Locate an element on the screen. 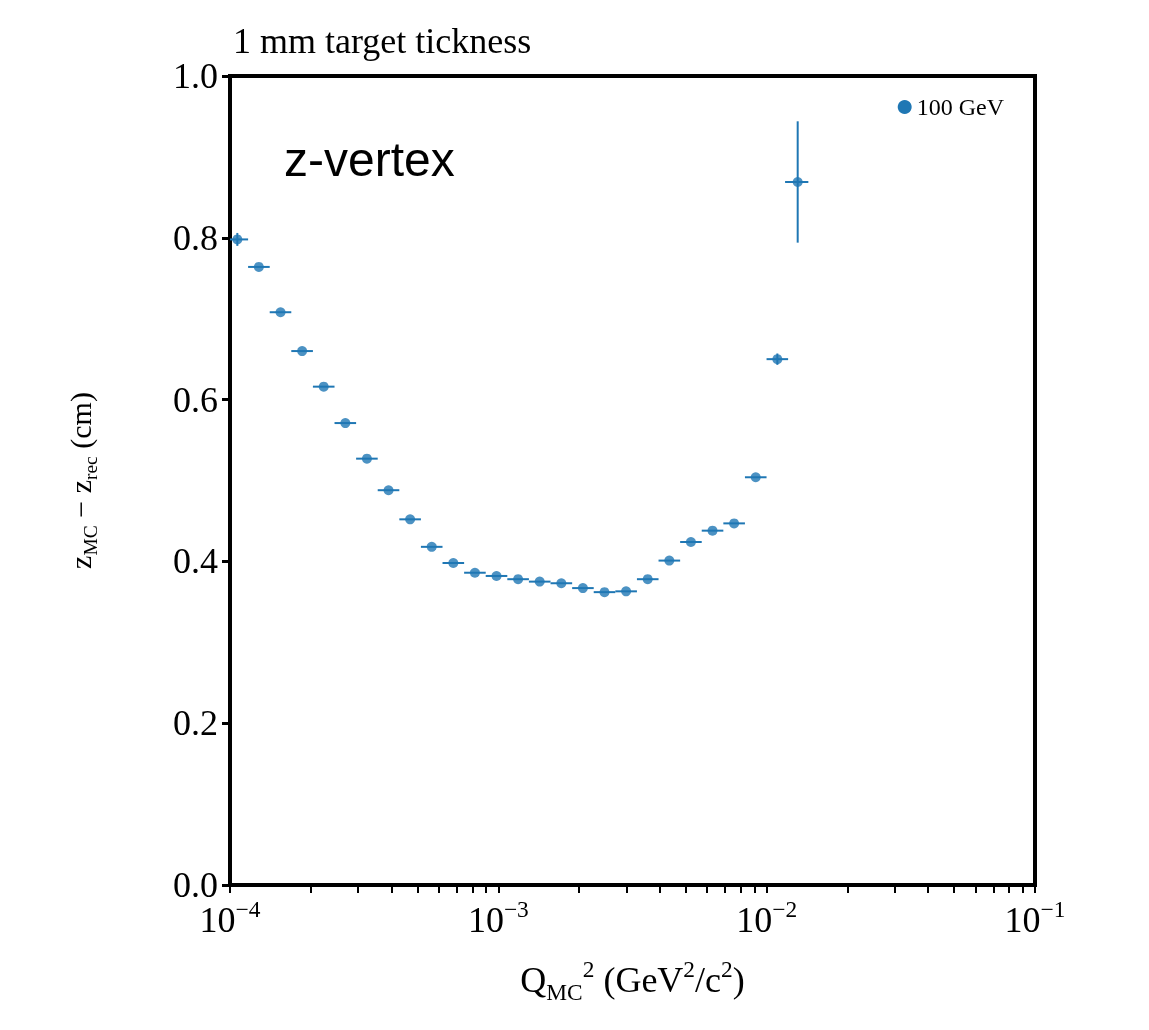 Image resolution: width=1149 pixels, height=1030 pixels. y-tick-label: 0.8 is located at coordinates (195, 237).